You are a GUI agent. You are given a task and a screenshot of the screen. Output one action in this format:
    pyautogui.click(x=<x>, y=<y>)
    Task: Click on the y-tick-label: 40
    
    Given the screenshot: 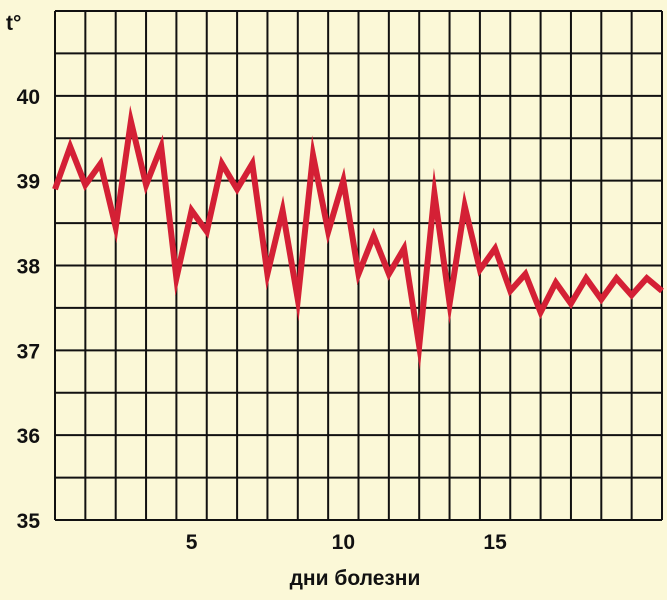 What is the action you would take?
    pyautogui.click(x=28, y=97)
    